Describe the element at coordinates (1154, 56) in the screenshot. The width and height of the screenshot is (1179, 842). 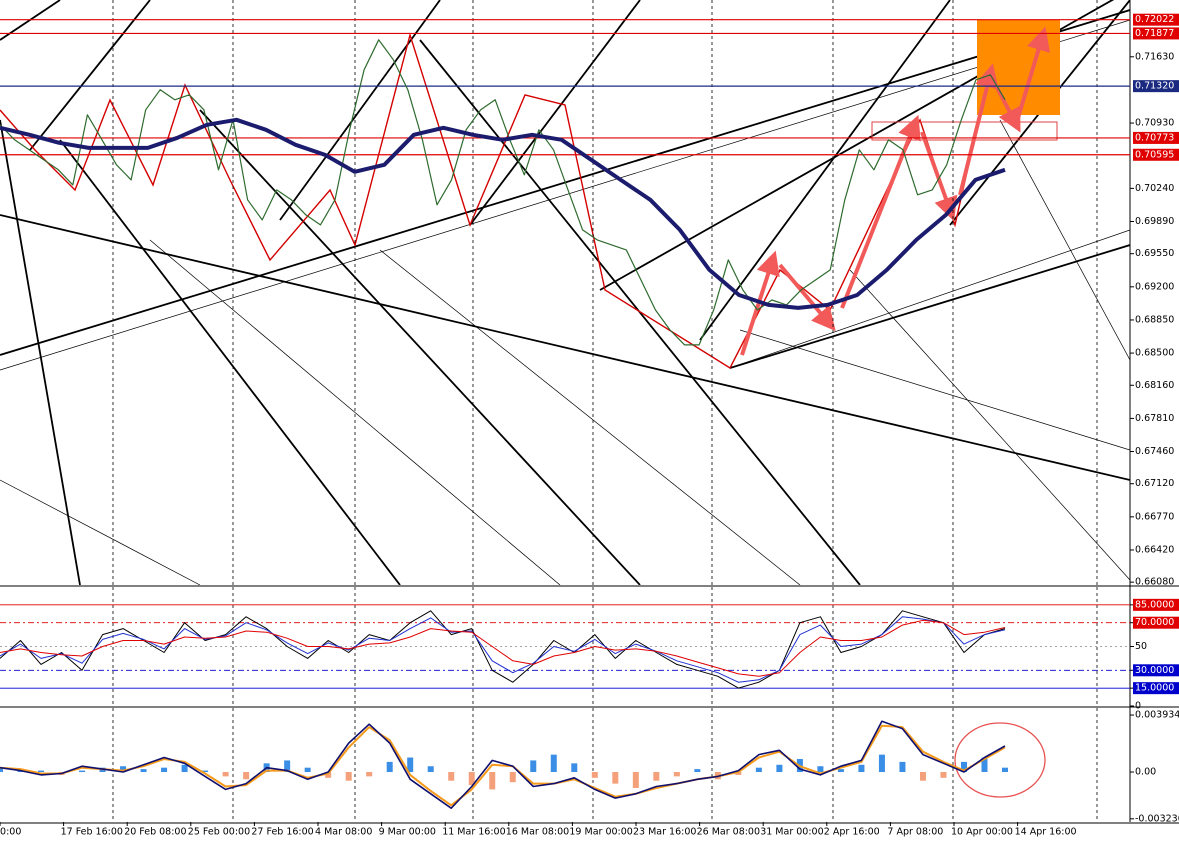
I see `y-tick-label: 0.71630` at that location.